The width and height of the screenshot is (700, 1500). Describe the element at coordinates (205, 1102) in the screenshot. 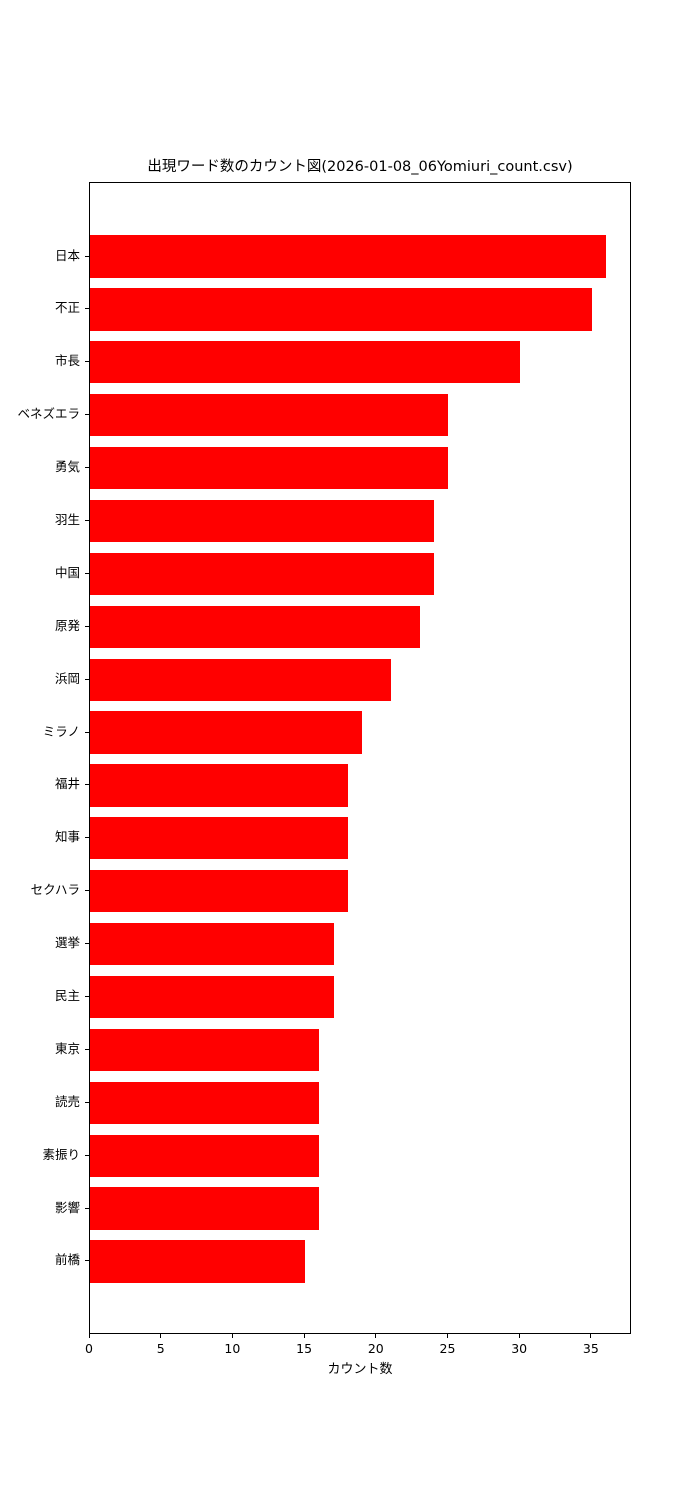

I see `bar-読売` at that location.